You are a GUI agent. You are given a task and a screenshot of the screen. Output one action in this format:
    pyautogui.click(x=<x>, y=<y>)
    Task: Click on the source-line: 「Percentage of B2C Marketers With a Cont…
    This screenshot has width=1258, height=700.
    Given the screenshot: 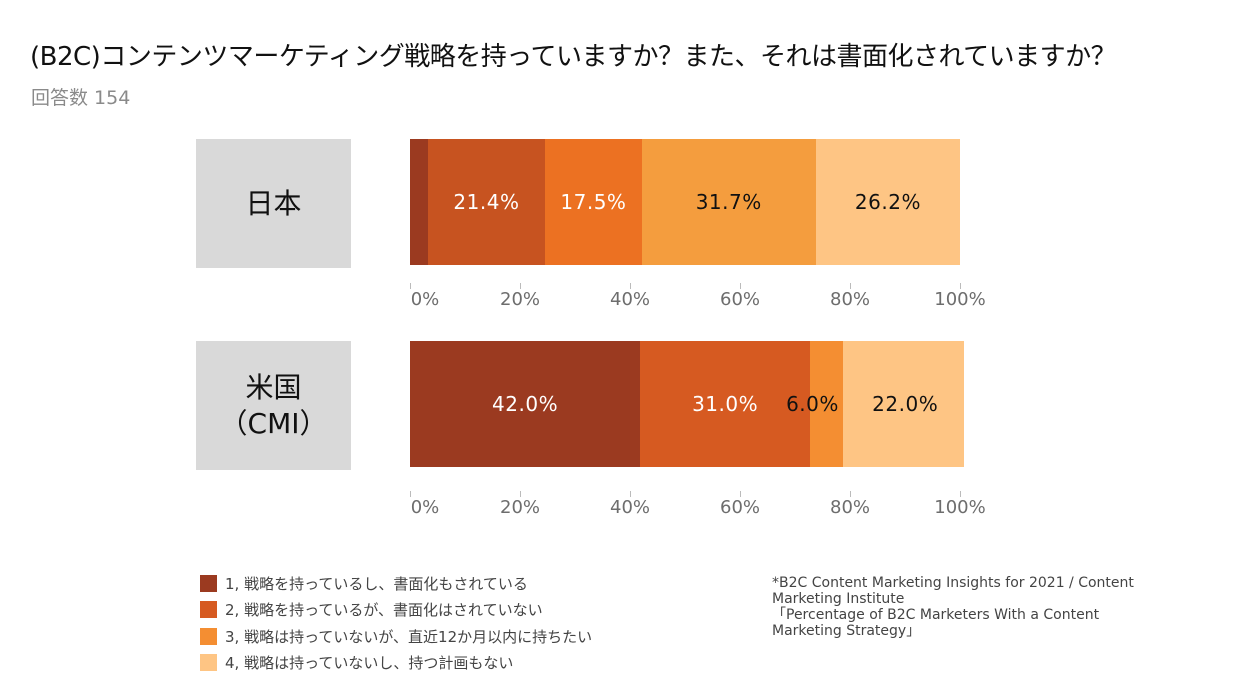 What is the action you would take?
    pyautogui.click(x=936, y=615)
    